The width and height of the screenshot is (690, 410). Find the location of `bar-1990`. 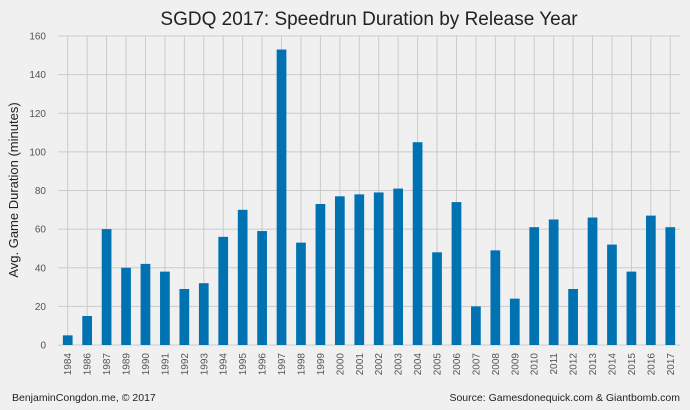

bar-1990 is located at coordinates (145, 304).